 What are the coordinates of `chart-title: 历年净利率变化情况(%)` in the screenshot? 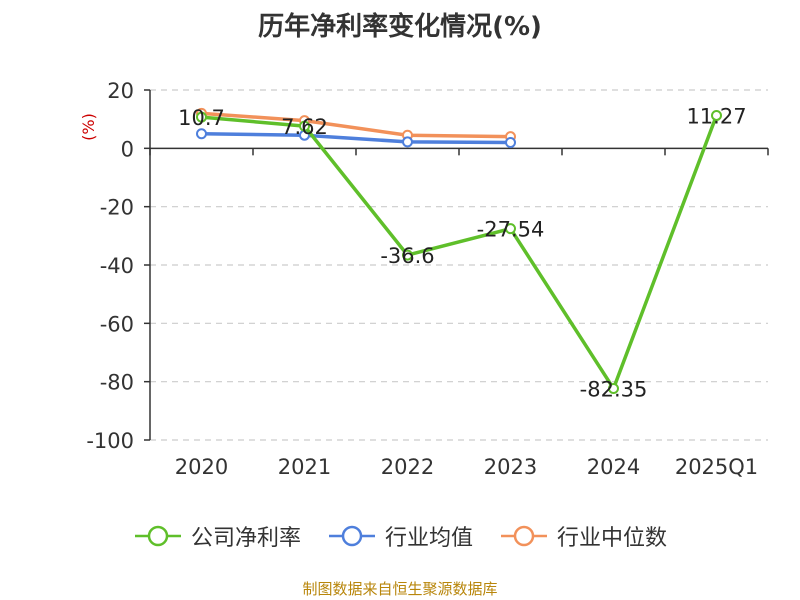 It's located at (400, 27).